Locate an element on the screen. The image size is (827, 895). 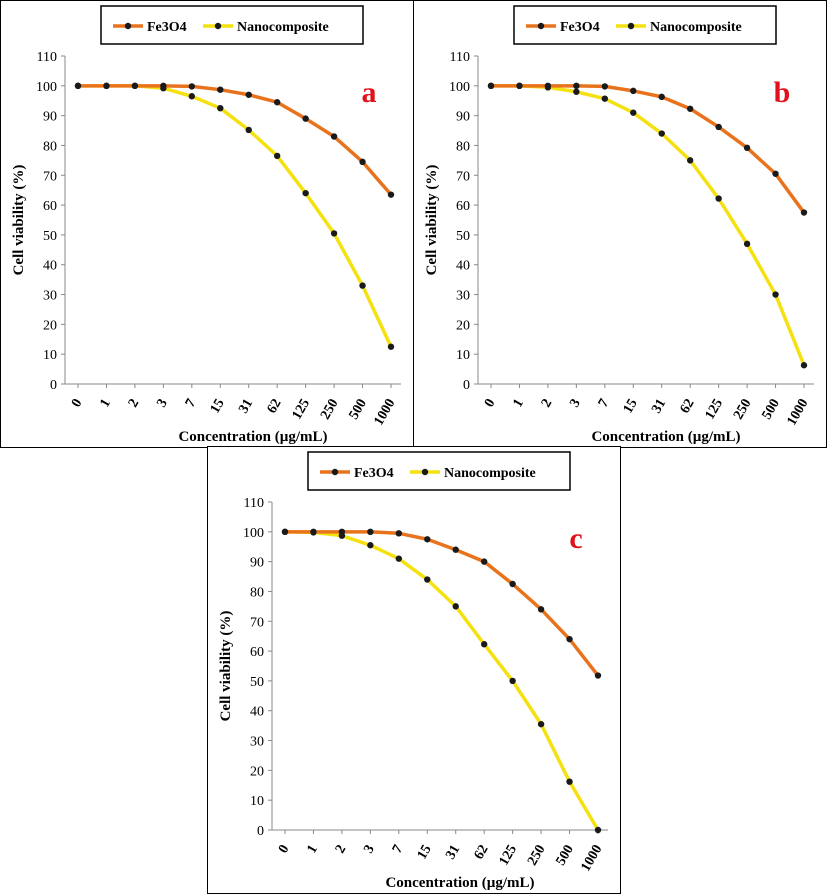
x-tick-label: 62 is located at coordinates (275, 407).